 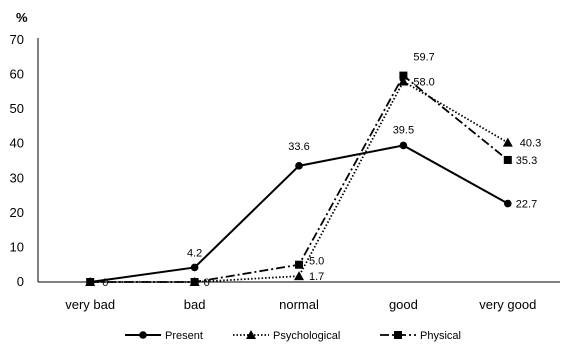 What do you see at coordinates (17, 143) in the screenshot?
I see `y-tick-label: 40` at bounding box center [17, 143].